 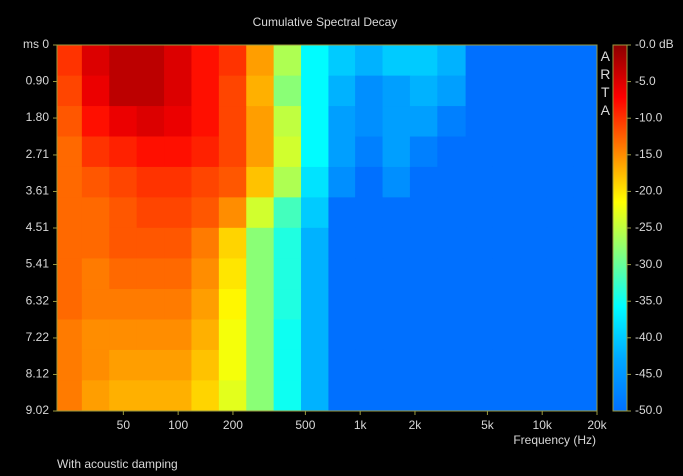 What do you see at coordinates (416, 425) in the screenshot?
I see `x-tick-label: 2k` at bounding box center [416, 425].